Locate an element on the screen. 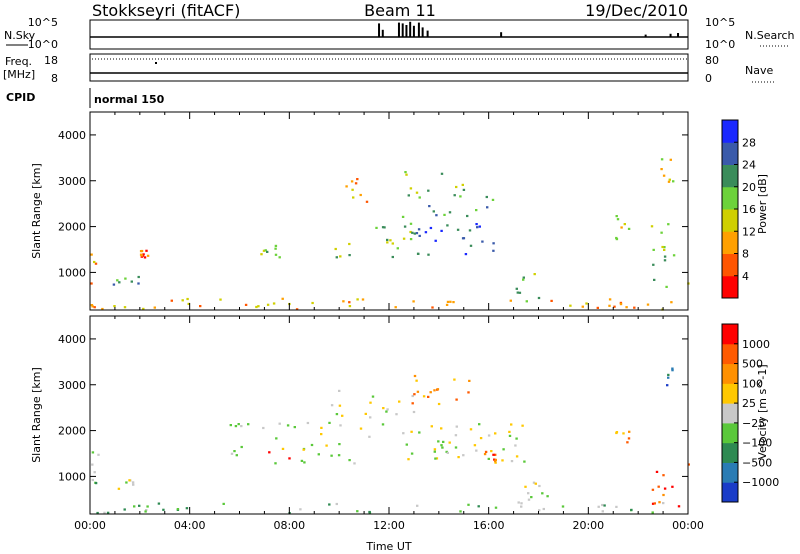  velocity-xtick-label: 12:00 is located at coordinates (389, 525).